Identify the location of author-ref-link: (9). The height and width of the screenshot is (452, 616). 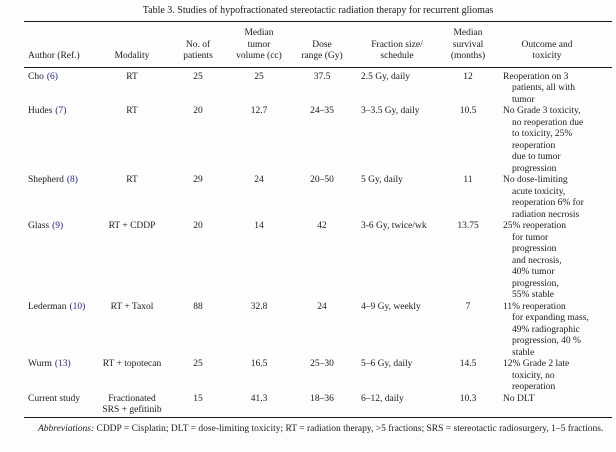
(58, 226).